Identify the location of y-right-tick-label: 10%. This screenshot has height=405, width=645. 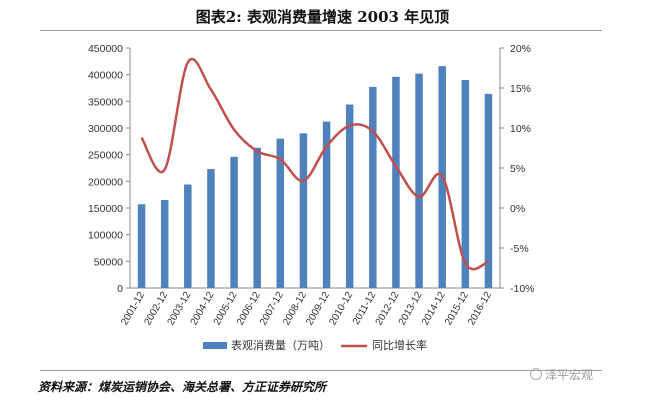
(520, 129).